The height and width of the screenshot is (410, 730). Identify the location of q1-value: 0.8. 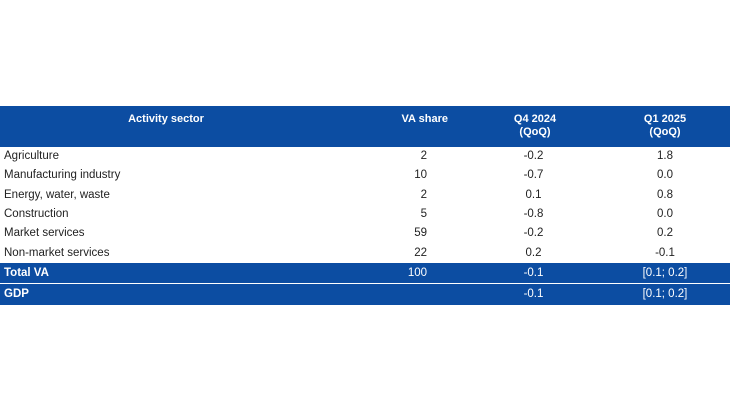
(665, 194).